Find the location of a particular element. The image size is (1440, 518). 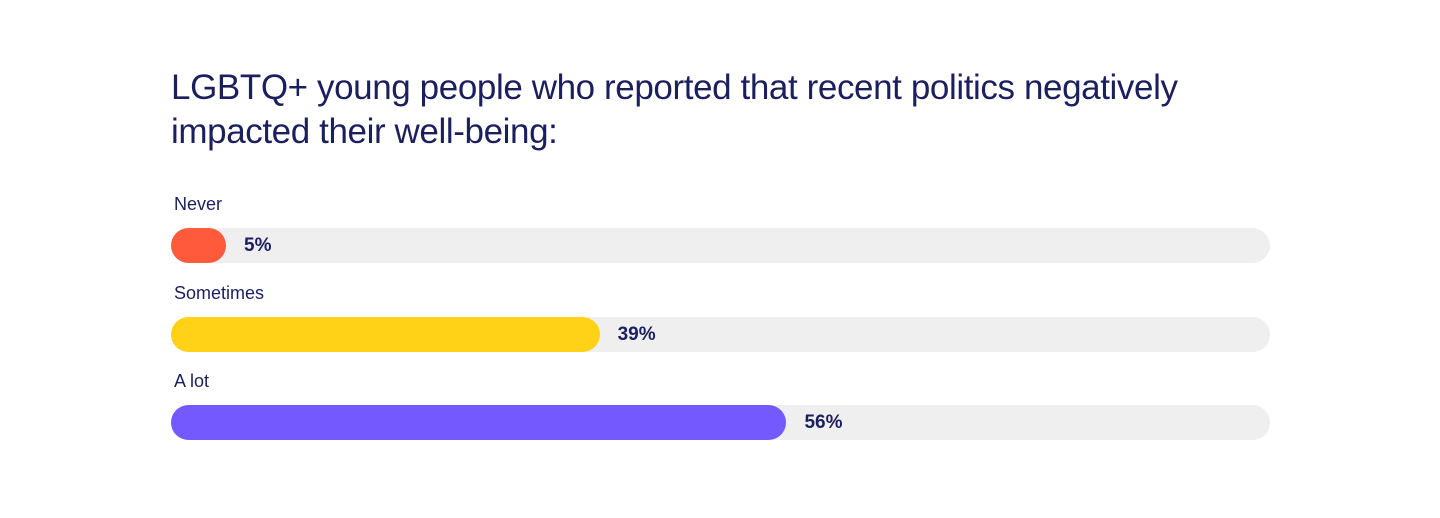

bar-track-a-lot: 56% is located at coordinates (720, 422).